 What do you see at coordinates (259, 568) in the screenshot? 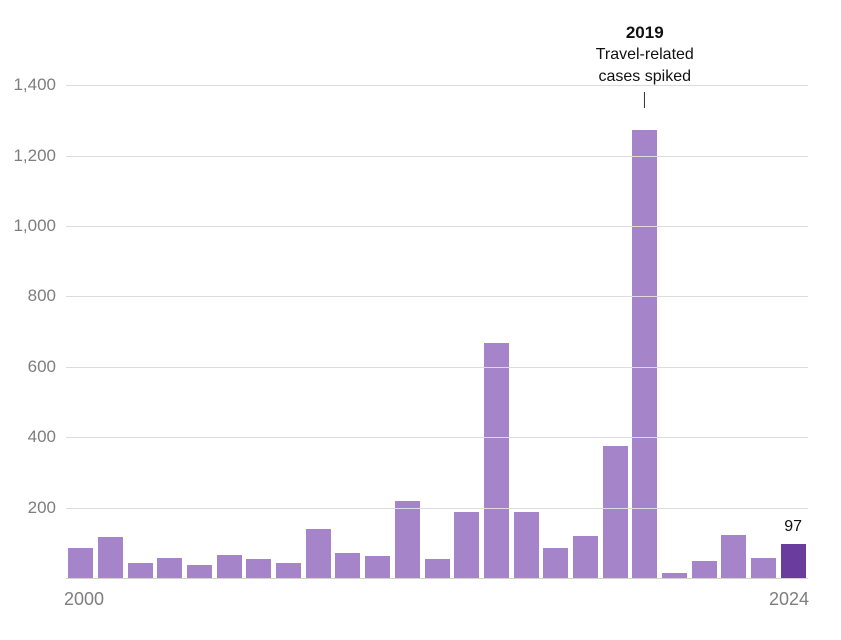
I see `bar-2006` at bounding box center [259, 568].